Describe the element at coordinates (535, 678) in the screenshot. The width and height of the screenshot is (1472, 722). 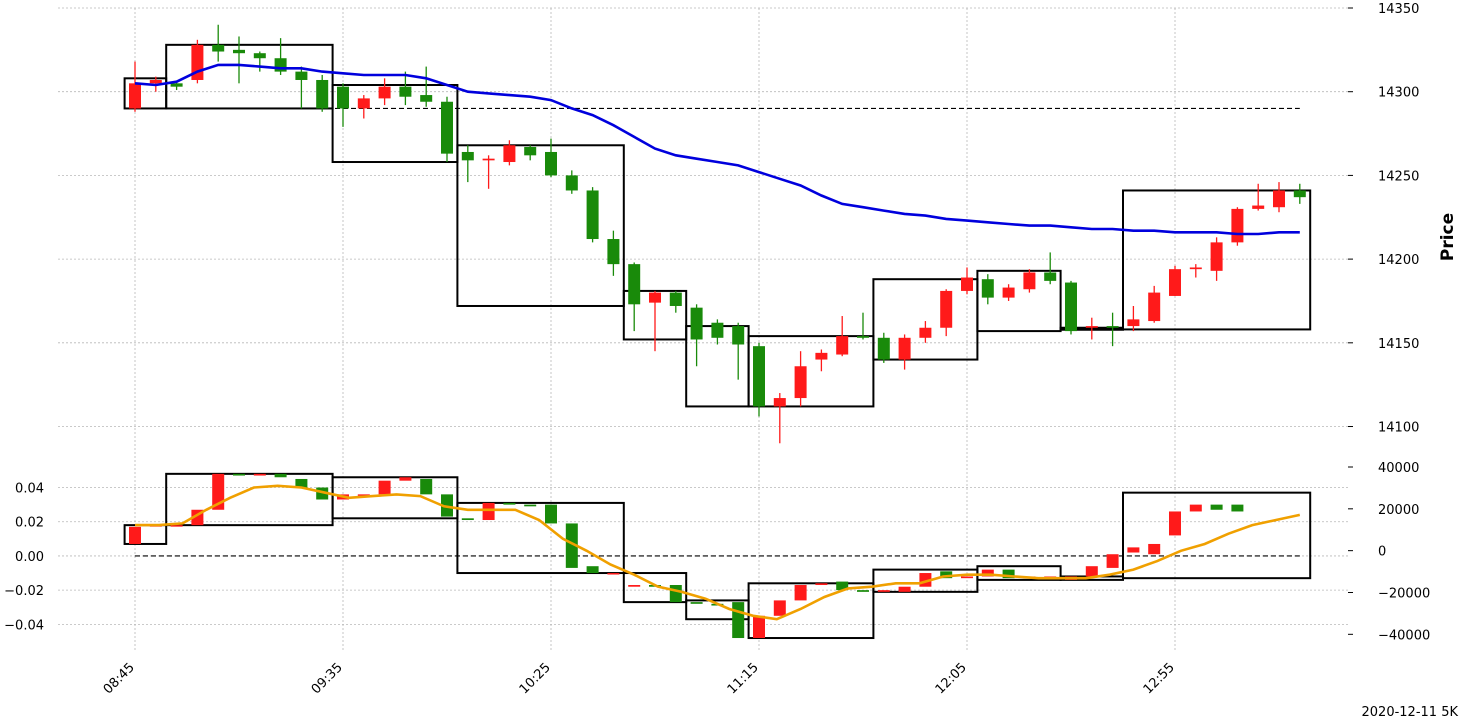
I see `x-tick-label: 10:25` at that location.